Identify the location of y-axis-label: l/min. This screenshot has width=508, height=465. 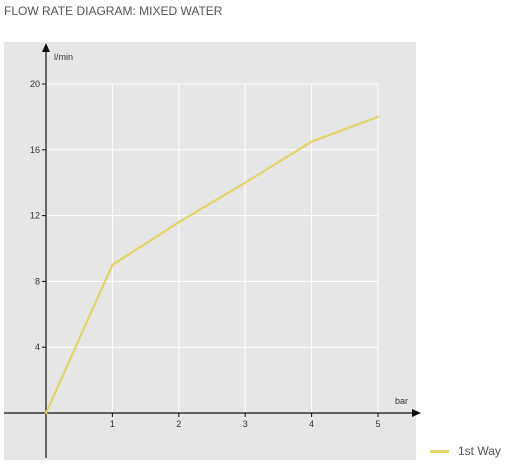
(63, 57).